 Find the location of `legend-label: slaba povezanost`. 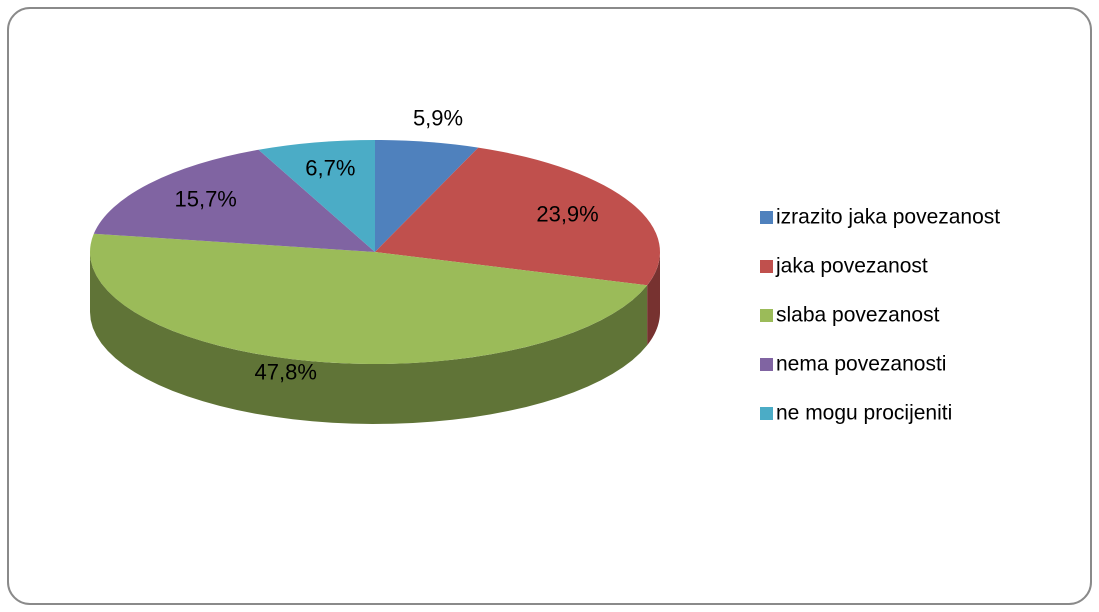

legend-label: slaba povezanost is located at coordinates (858, 315).